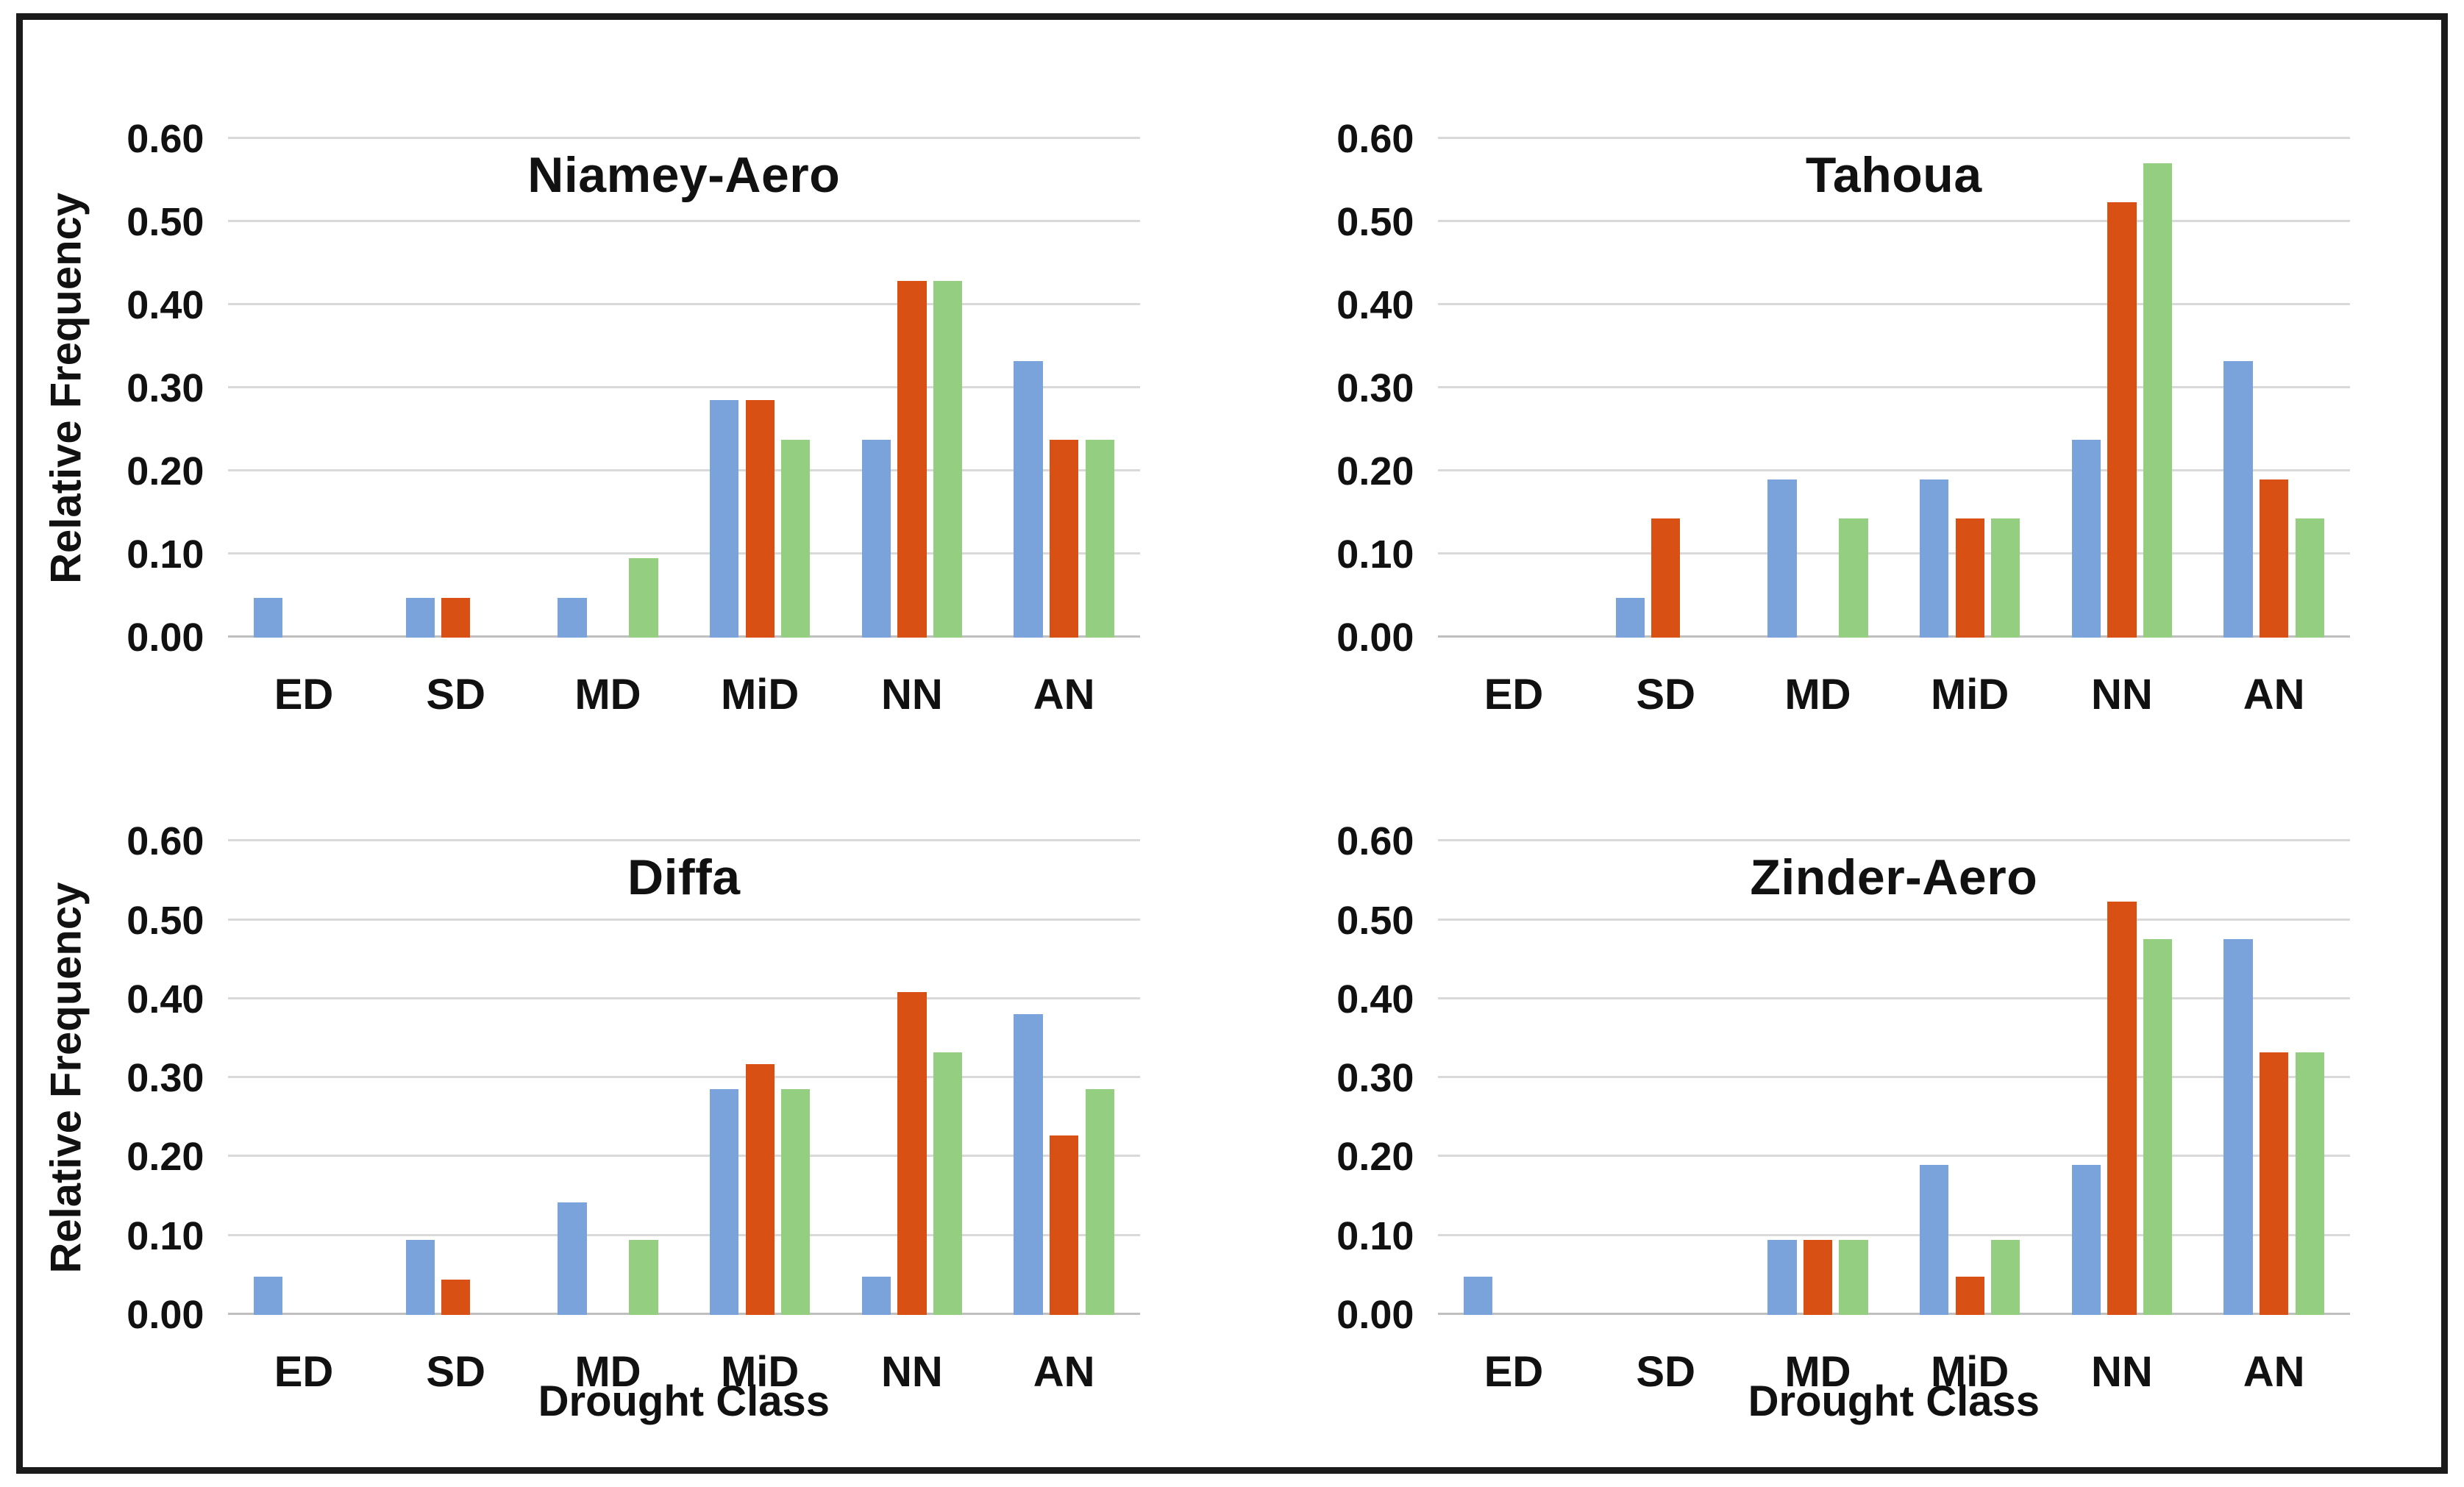 The width and height of the screenshot is (2464, 1487). What do you see at coordinates (1894, 878) in the screenshot?
I see `chart-title: Zinder-Aero` at bounding box center [1894, 878].